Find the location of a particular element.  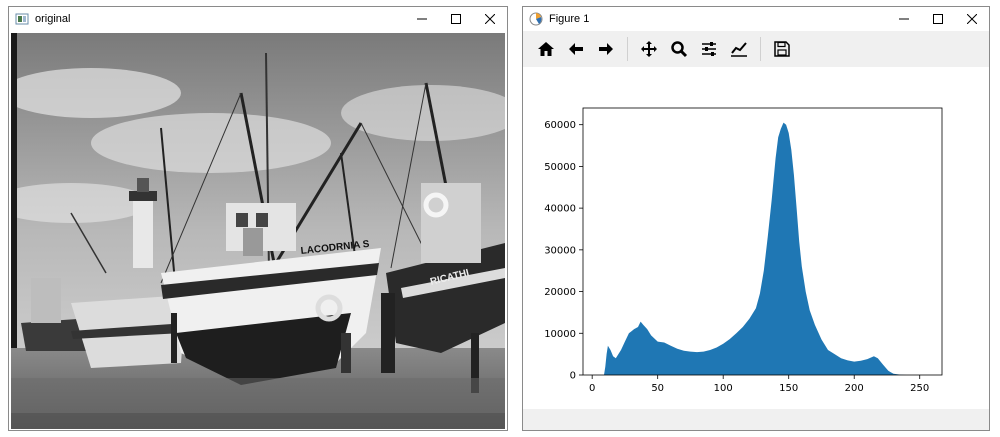

back-arrow-icon is located at coordinates (576, 49).